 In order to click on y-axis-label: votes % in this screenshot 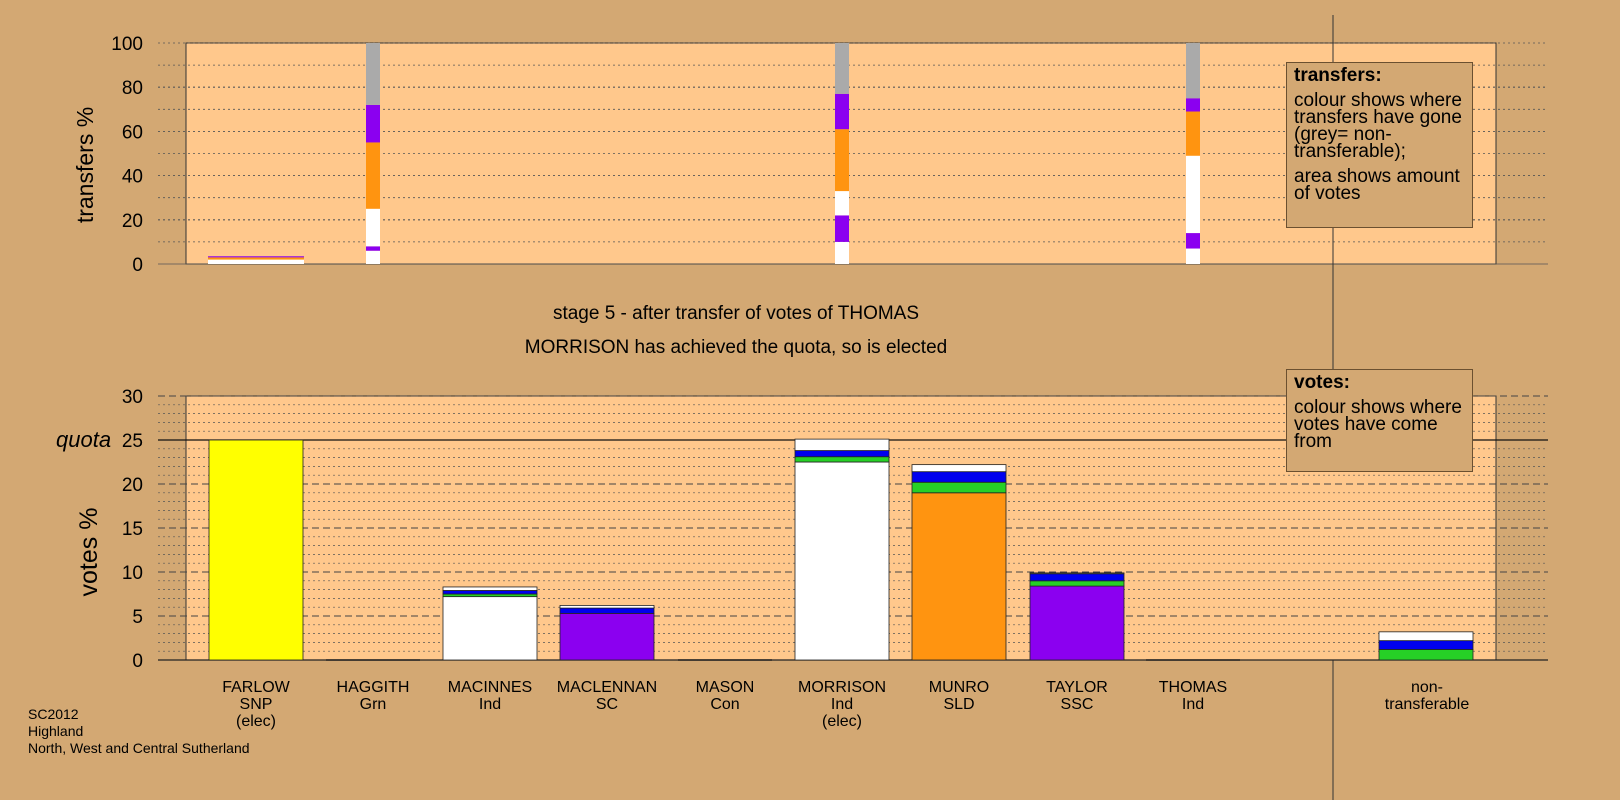, I will do `click(89, 552)`.